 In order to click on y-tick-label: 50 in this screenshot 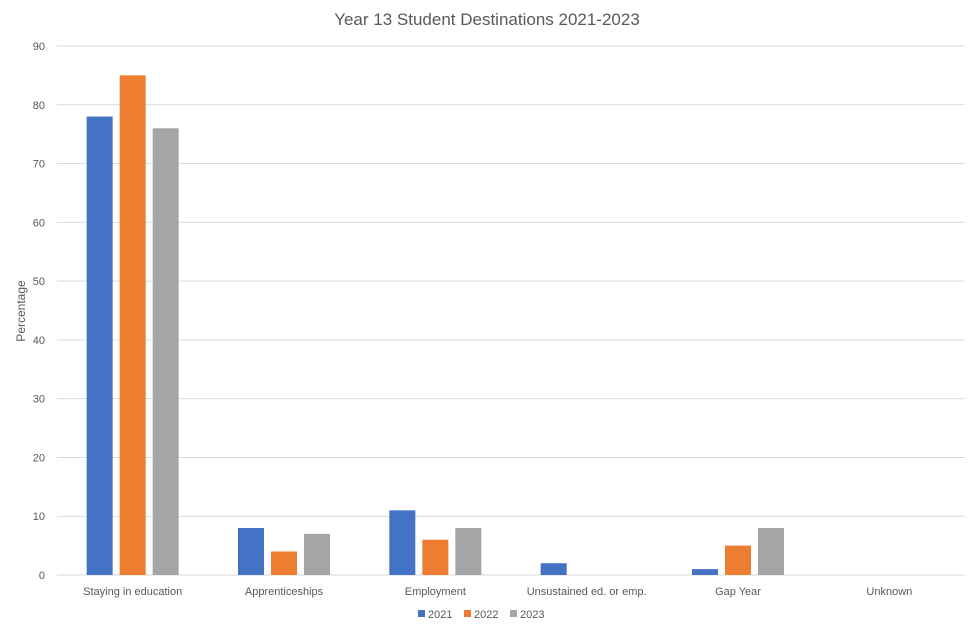, I will do `click(39, 282)`.